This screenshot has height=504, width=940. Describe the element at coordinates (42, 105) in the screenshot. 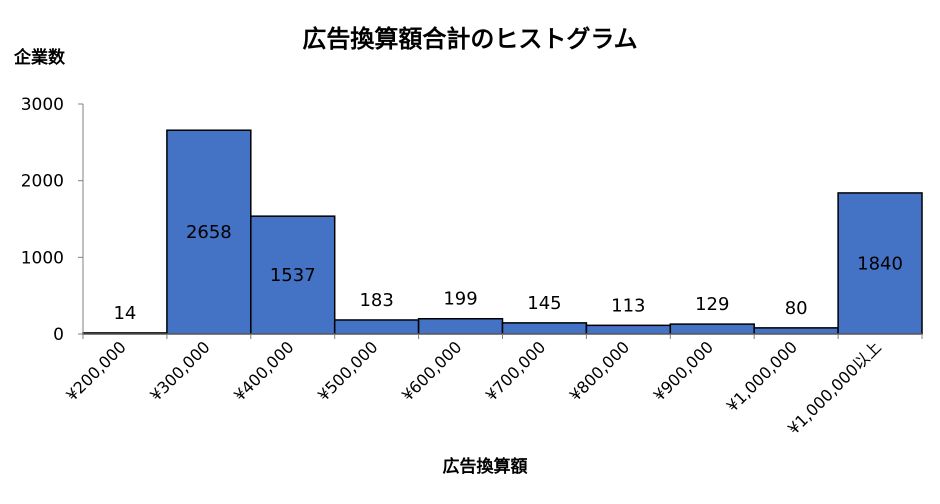

I see `y-tick-label: 3000` at that location.